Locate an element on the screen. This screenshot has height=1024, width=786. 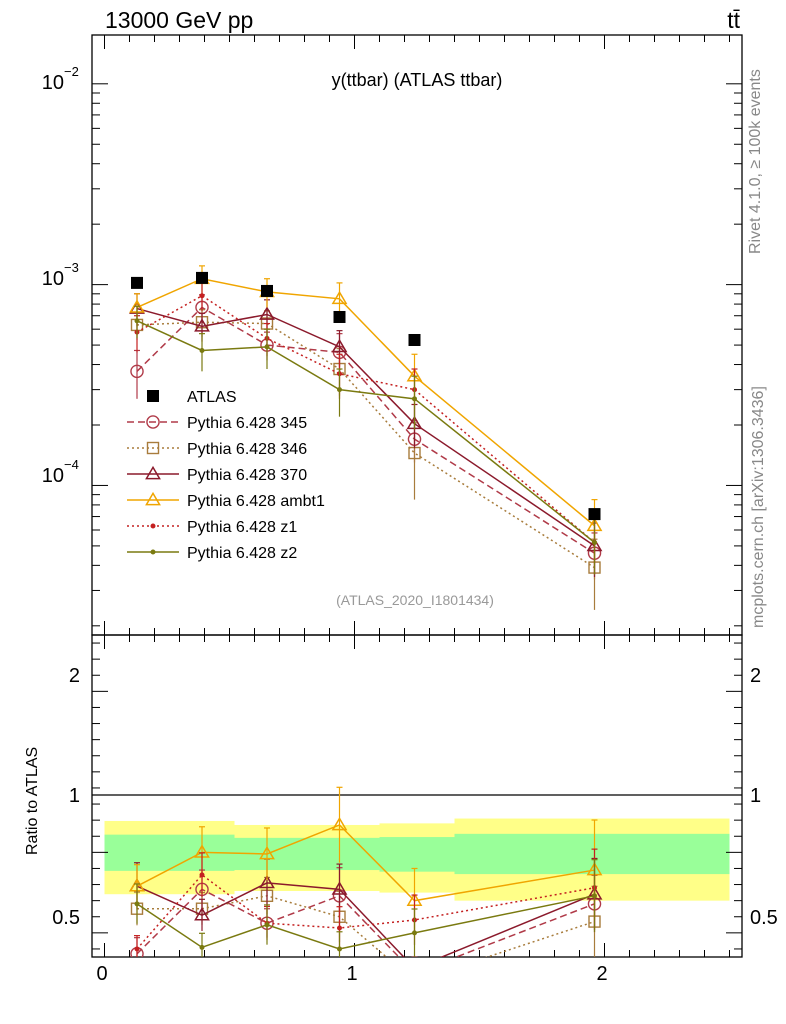
chart-title: y(ttbar) (ATLAS ttbar) is located at coordinates (417, 80).